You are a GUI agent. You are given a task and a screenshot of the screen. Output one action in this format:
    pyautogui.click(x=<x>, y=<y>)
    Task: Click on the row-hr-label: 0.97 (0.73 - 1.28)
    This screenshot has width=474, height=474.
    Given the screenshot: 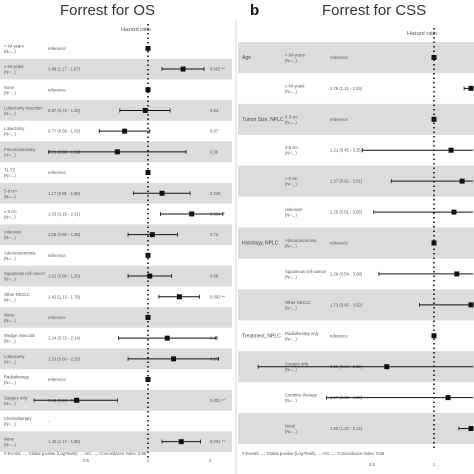 What is the action you would take?
    pyautogui.click(x=64, y=110)
    